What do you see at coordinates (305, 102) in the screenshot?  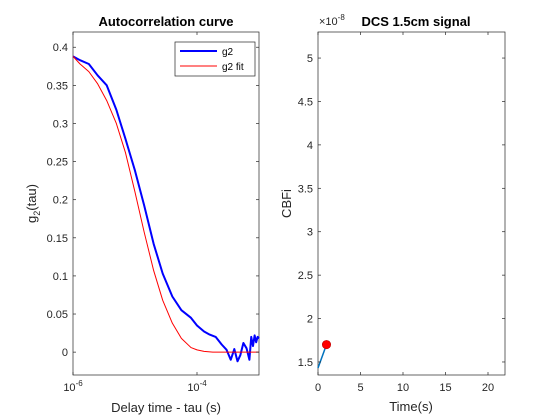 I see `y-tick-label: 4.5` at bounding box center [305, 102].